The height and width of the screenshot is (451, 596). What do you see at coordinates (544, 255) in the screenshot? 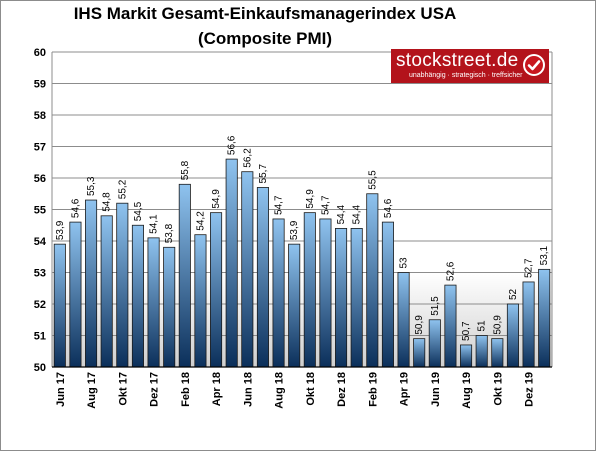
I see `data-label: 53,1` at bounding box center [544, 255].